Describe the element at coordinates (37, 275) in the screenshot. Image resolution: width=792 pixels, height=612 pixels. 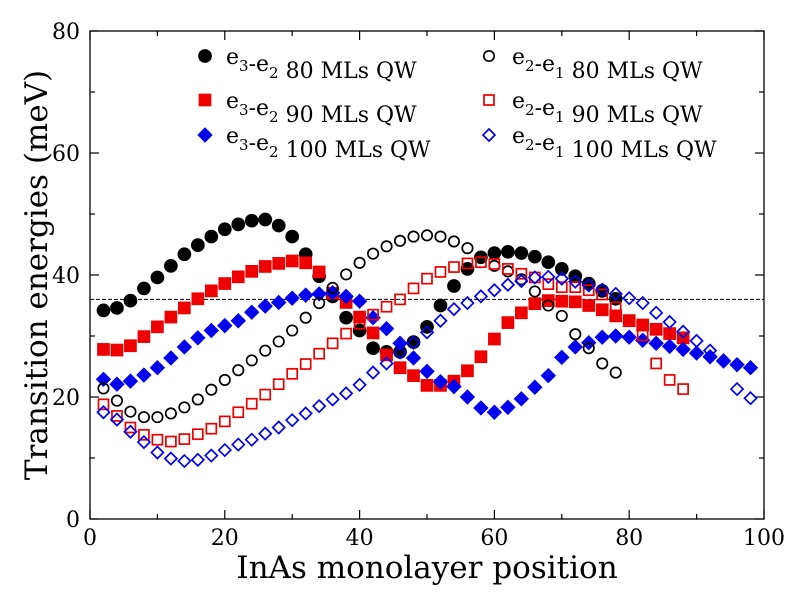
I see `y-axis-title: Transition energies (meV)` at that location.